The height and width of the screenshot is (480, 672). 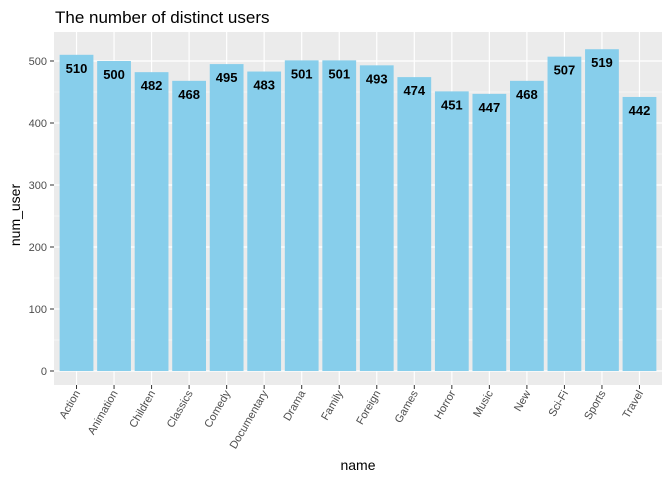 I want to click on y-axis-title: num_user, so click(x=15, y=215).